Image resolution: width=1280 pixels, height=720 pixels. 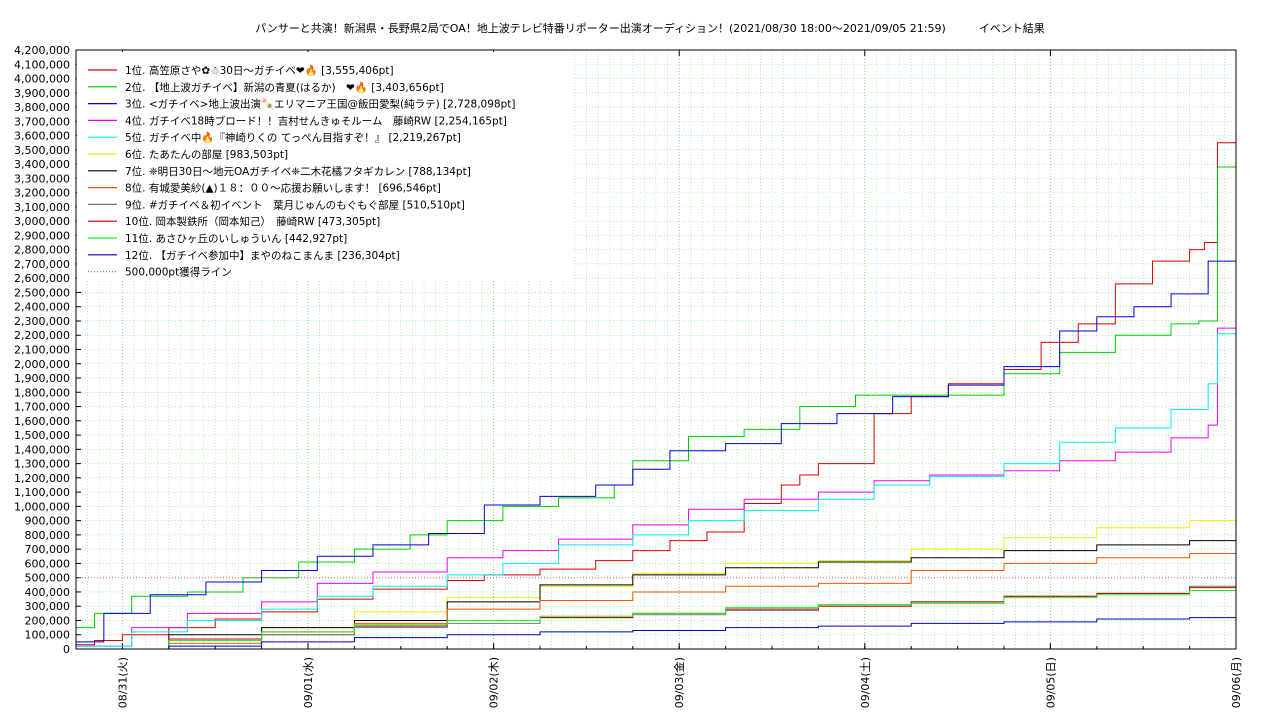 I want to click on y-tick-label: 100,000, so click(x=48, y=635).